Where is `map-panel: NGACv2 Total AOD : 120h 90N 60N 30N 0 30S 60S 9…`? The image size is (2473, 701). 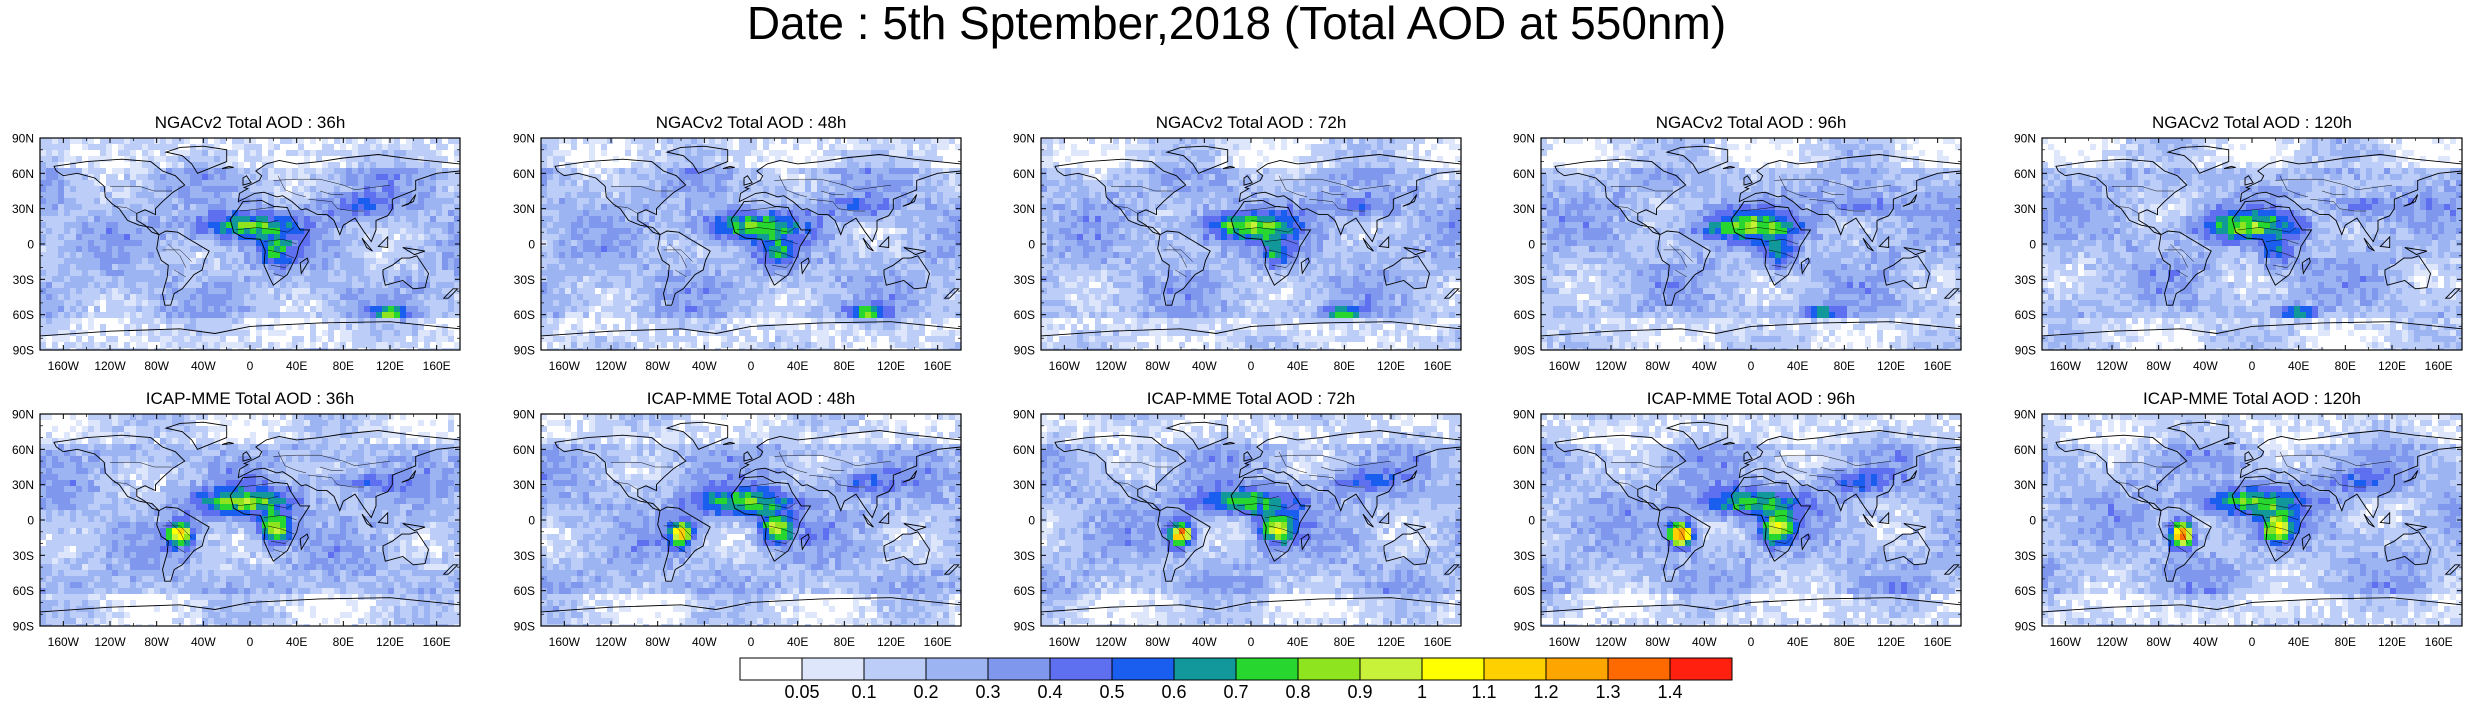 map-panel: NGACv2 Total AOD : 120h 90N 60N 30N 0 30S 60S 9… is located at coordinates (2238, 243).